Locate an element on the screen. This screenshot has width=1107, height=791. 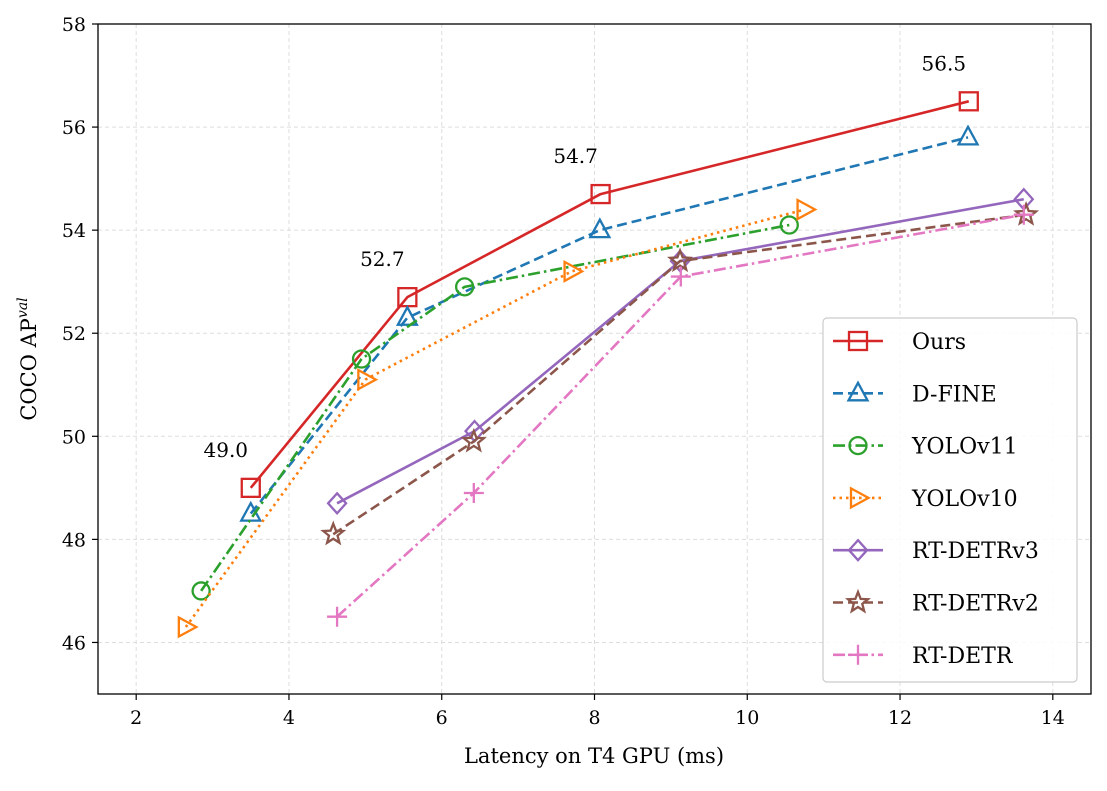
x-tick-label: 4 is located at coordinates (289, 718).